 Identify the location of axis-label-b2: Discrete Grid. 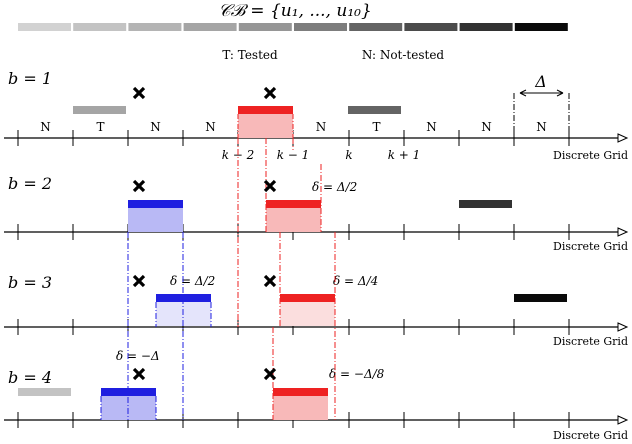
(590, 246).